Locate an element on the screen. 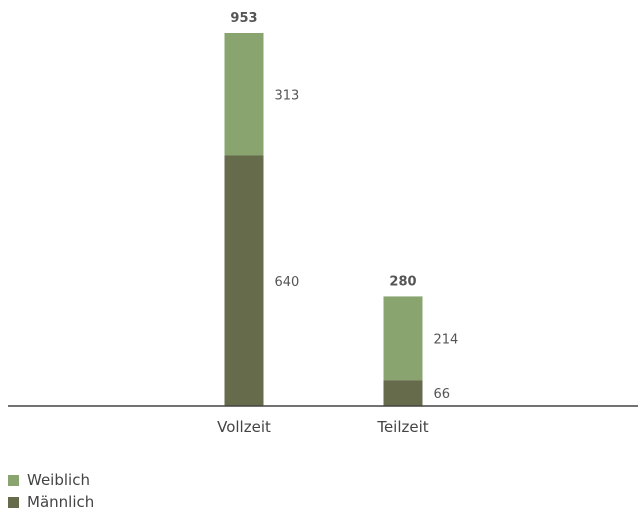 The image size is (638, 515). bar-teilzeit-weiblich is located at coordinates (403, 338).